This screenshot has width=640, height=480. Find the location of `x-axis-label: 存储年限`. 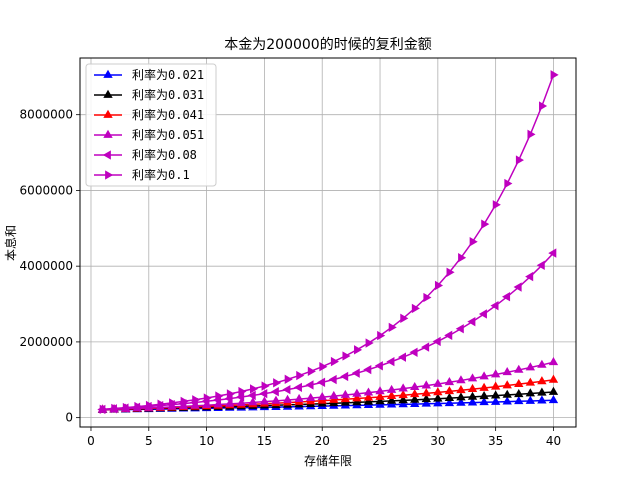

x-axis-label: 存储年限 is located at coordinates (328, 460).